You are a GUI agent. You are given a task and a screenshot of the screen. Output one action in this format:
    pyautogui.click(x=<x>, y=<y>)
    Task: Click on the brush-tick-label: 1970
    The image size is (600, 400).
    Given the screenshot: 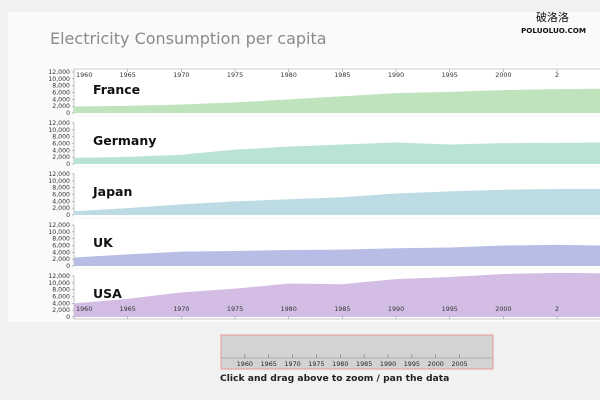 What is the action you would take?
    pyautogui.click(x=292, y=364)
    